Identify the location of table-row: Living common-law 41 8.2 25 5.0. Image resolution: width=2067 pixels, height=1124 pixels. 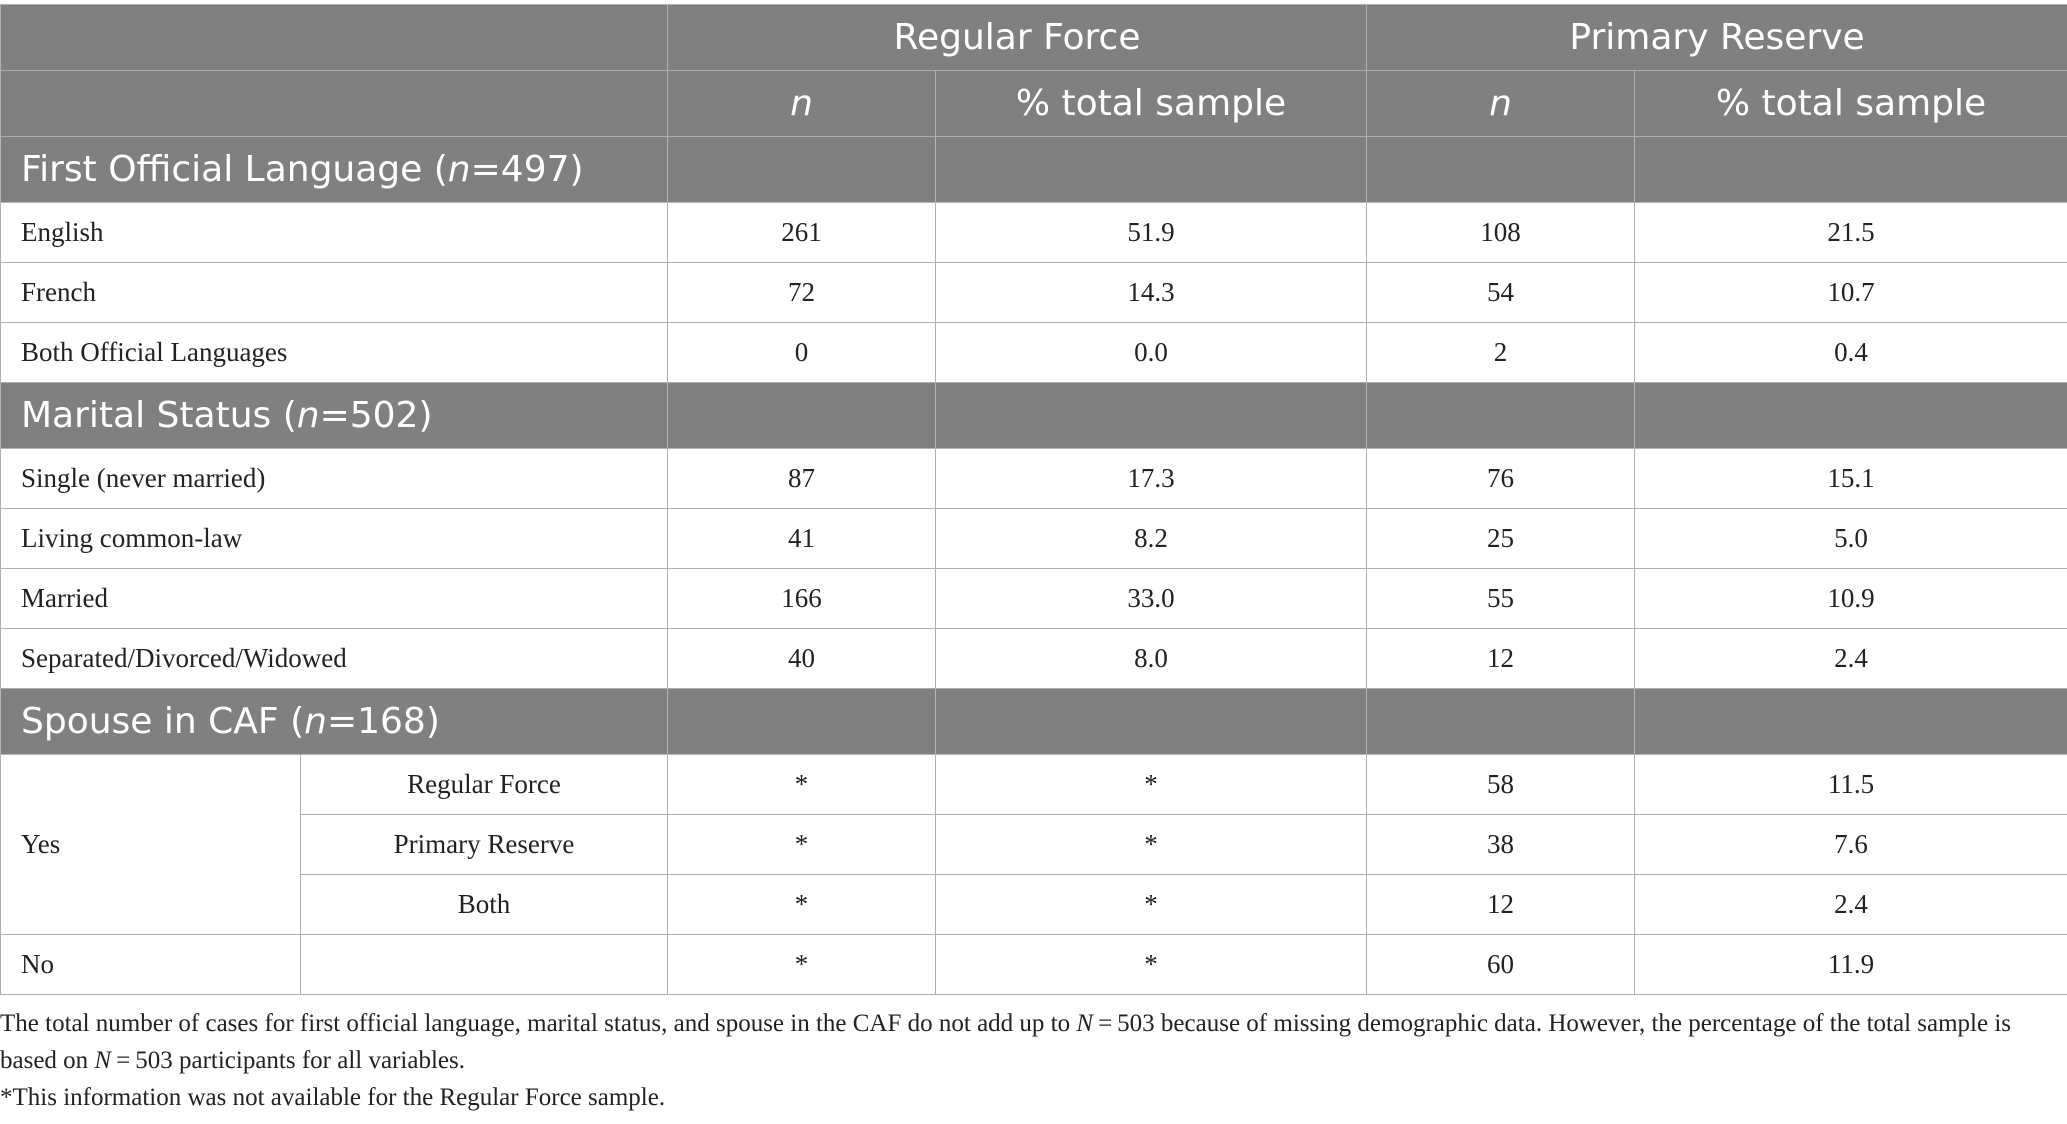
(1033, 538).